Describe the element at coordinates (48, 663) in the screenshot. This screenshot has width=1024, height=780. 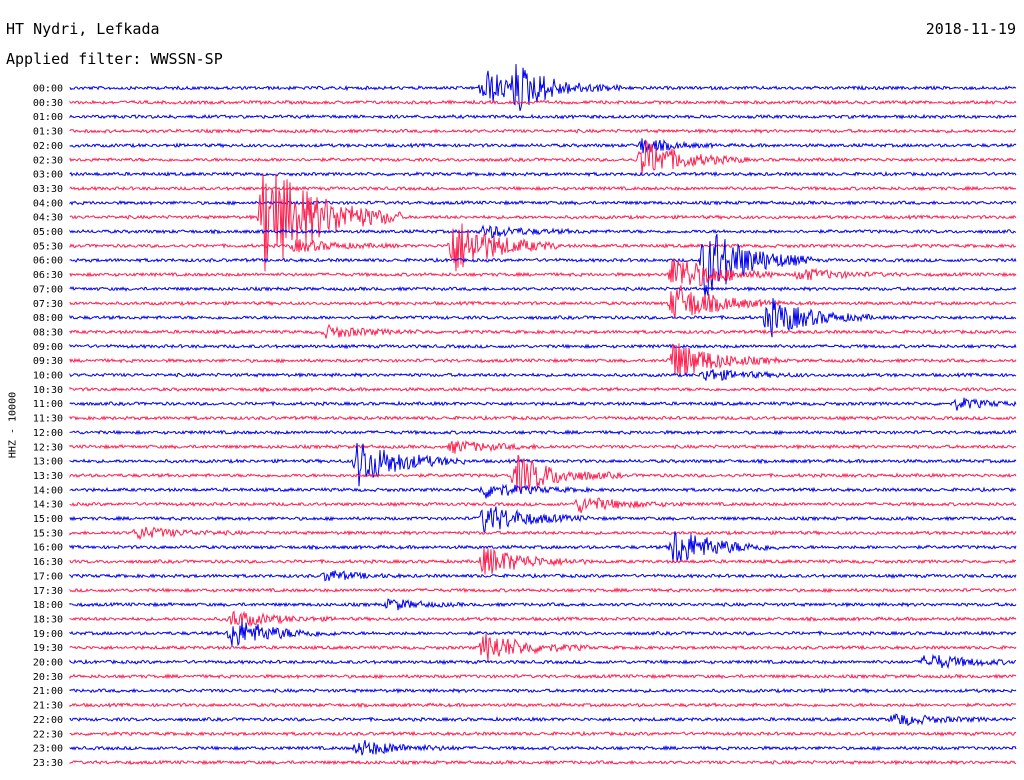
I see `time-tick-label: 20:00` at that location.